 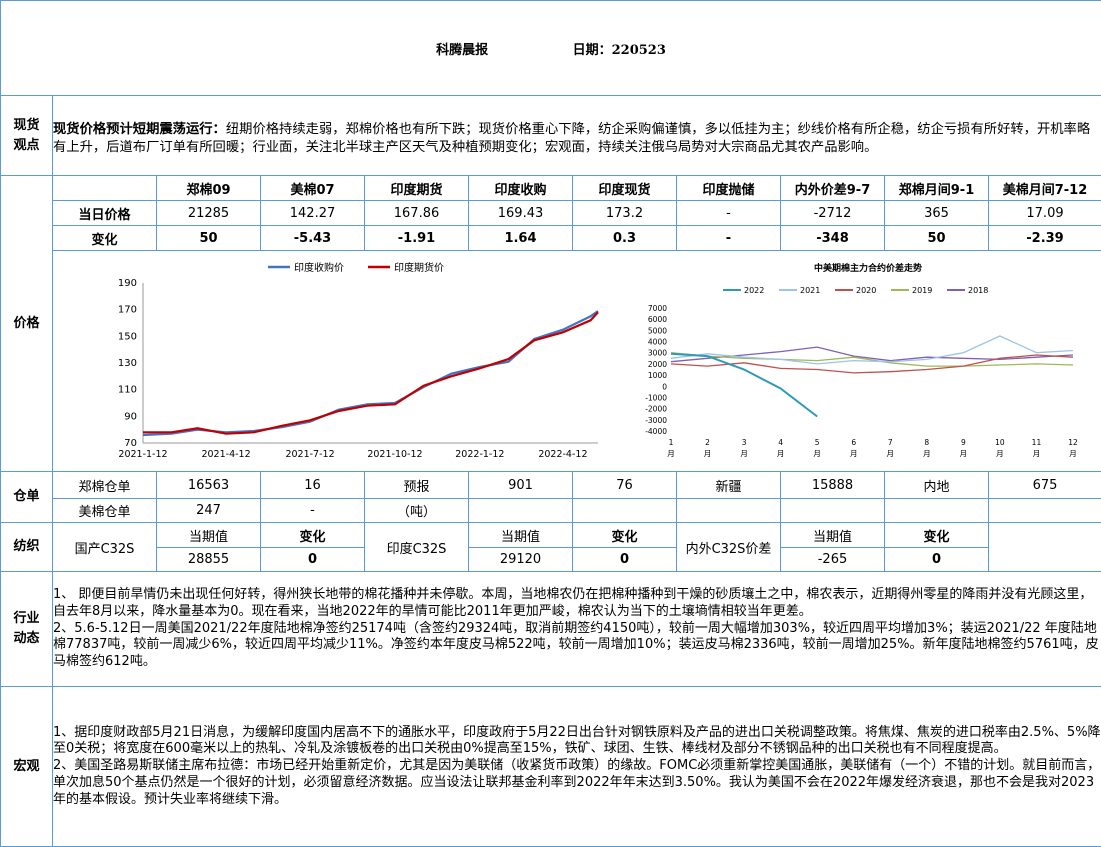 I want to click on price-cell: -, so click(x=729, y=213).